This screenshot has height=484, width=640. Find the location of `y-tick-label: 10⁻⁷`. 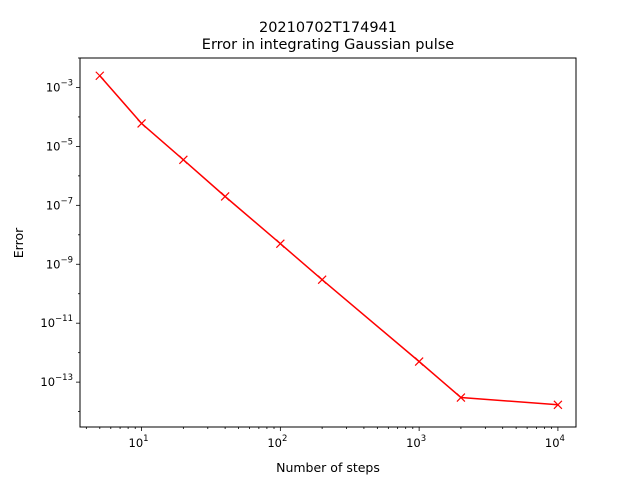

y-tick-label: 10⁻⁷ is located at coordinates (59, 204).